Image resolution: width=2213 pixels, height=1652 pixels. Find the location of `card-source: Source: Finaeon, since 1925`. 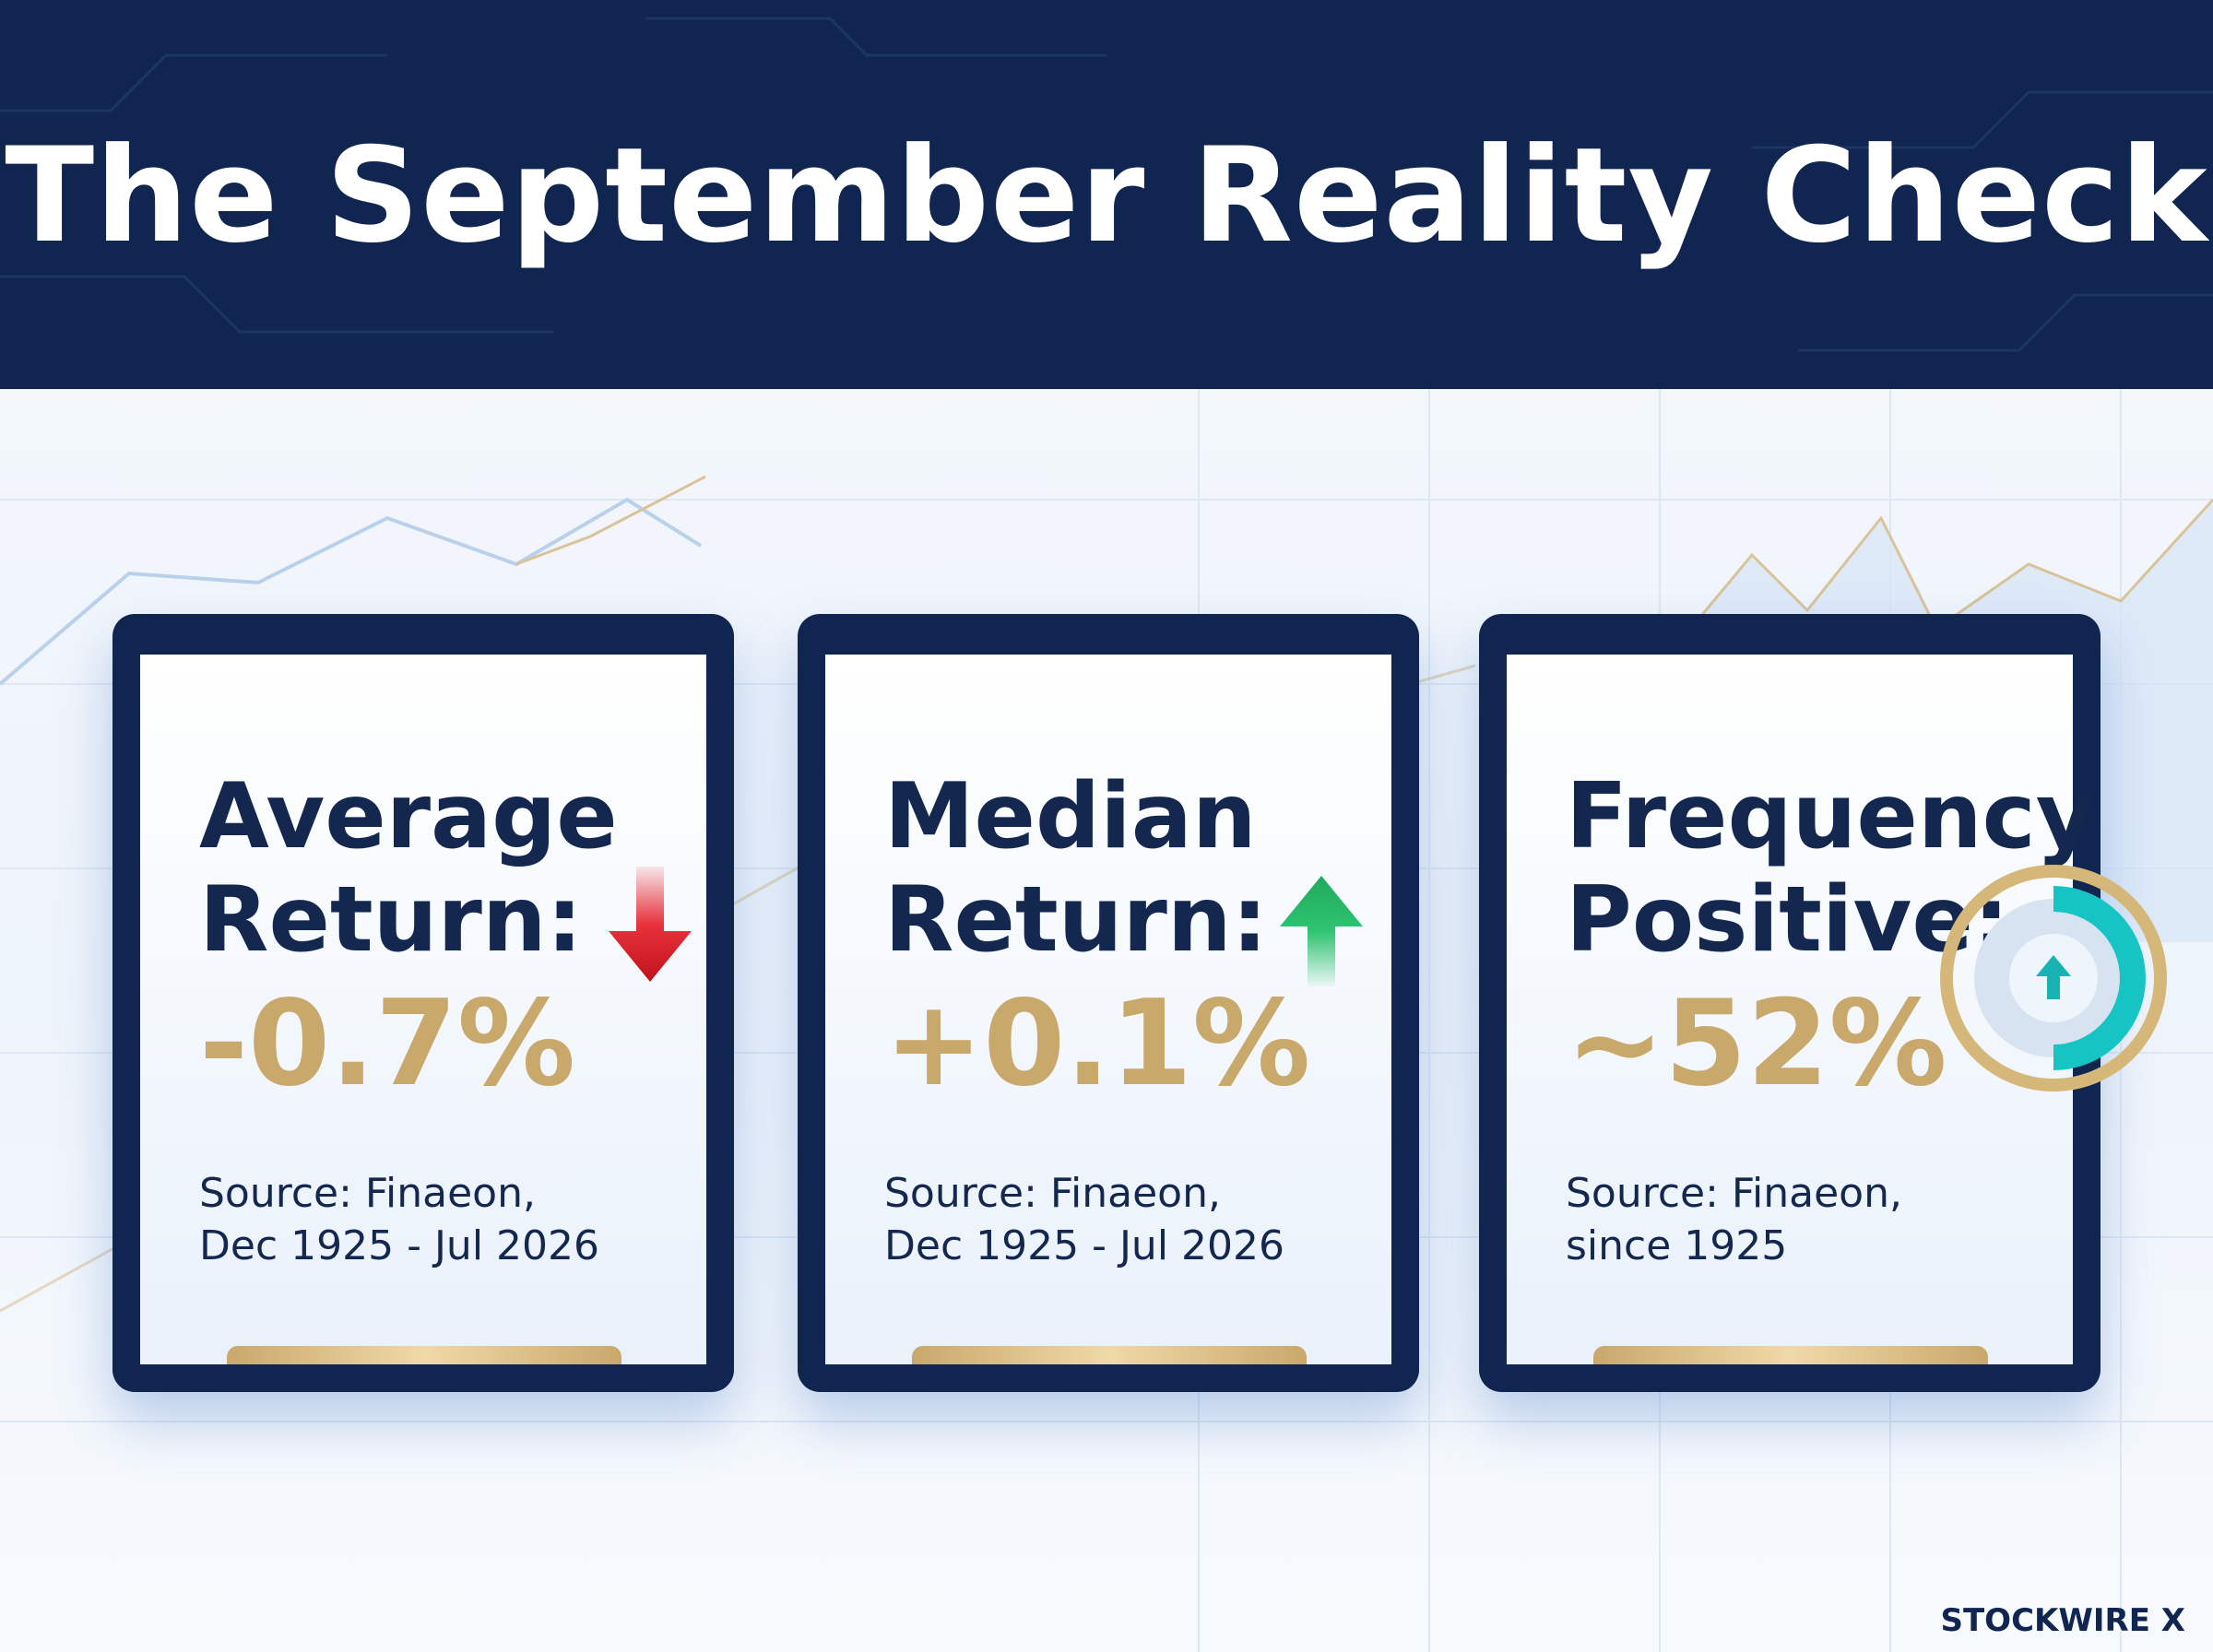

card-source: Source: Finaeon, since 1925 is located at coordinates (1734, 1219).